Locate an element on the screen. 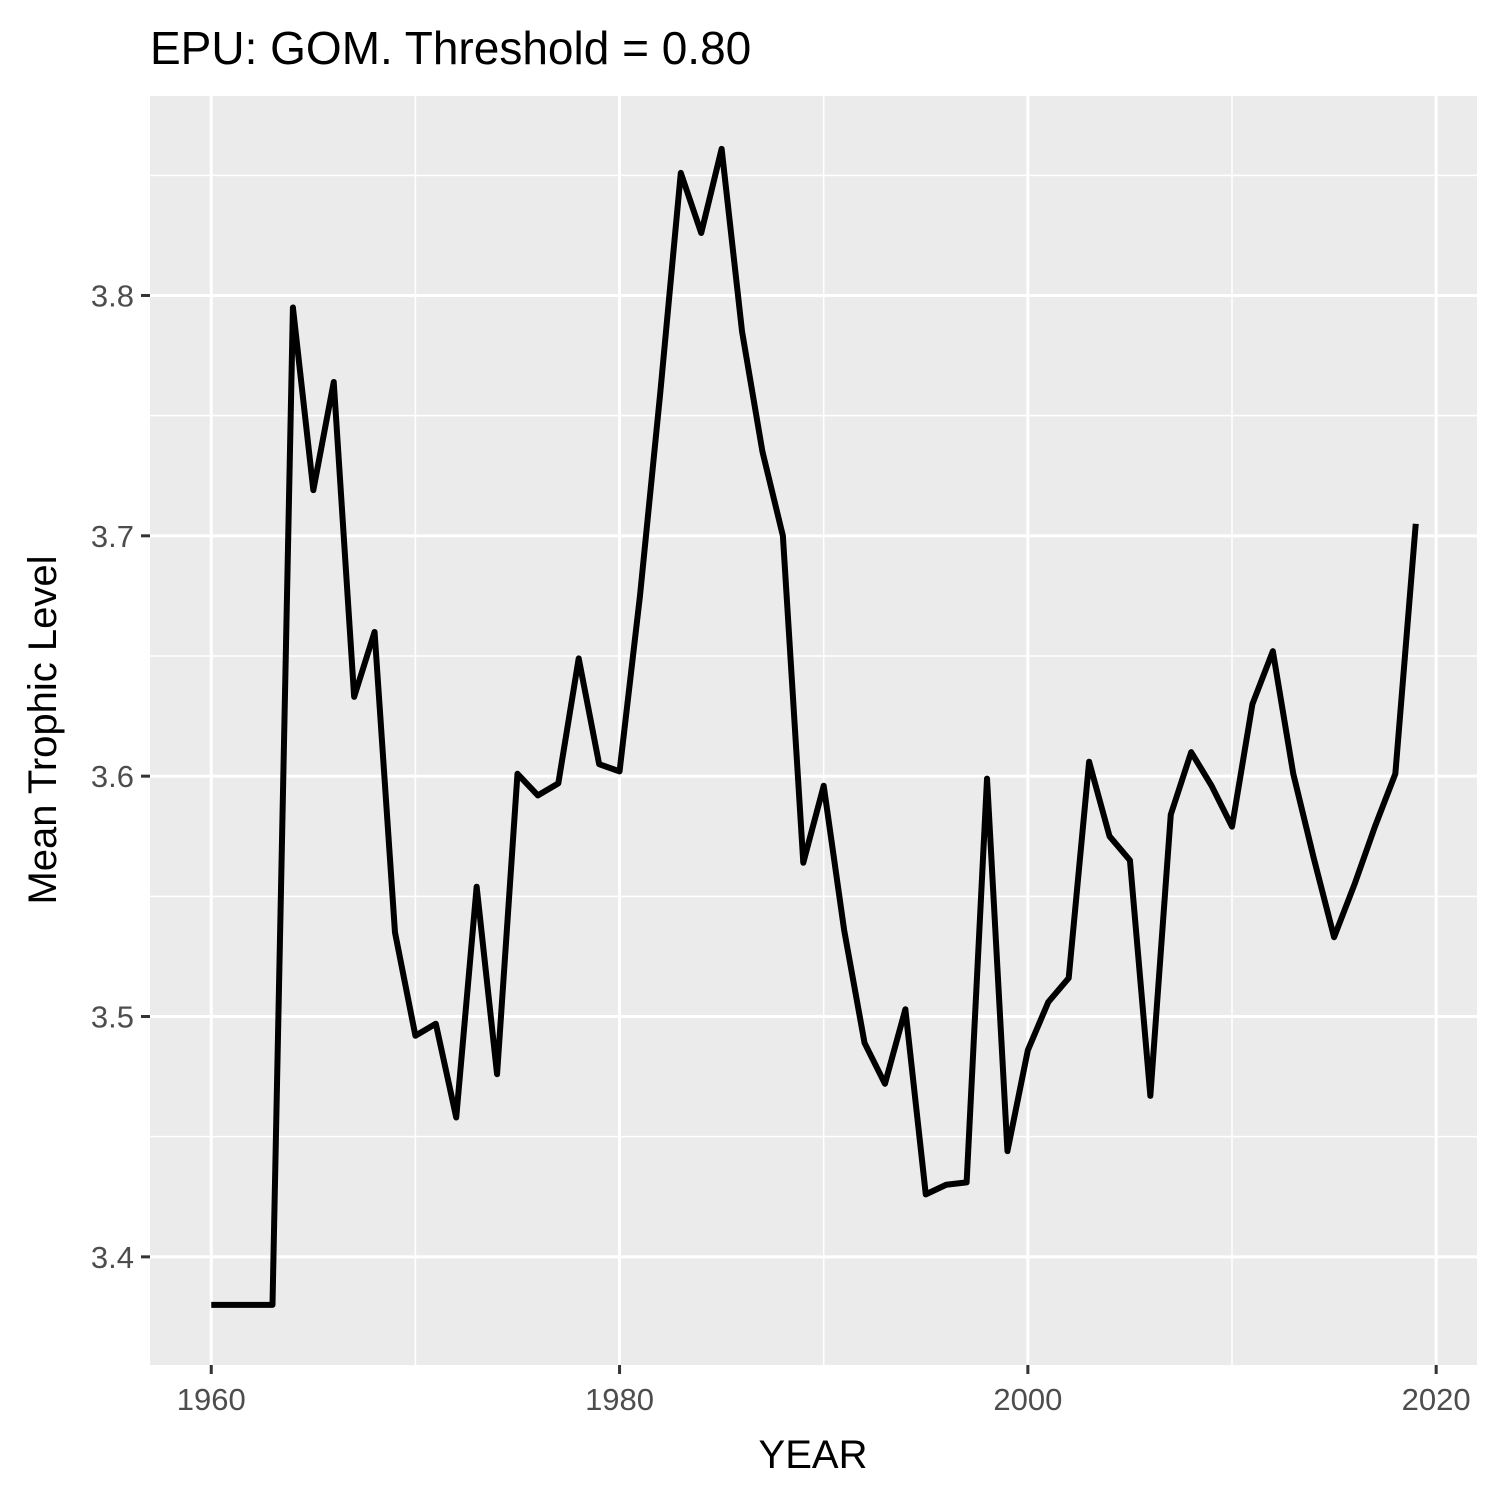 The height and width of the screenshot is (1500, 1500). y-tick-label: 3.7 is located at coordinates (112, 536).